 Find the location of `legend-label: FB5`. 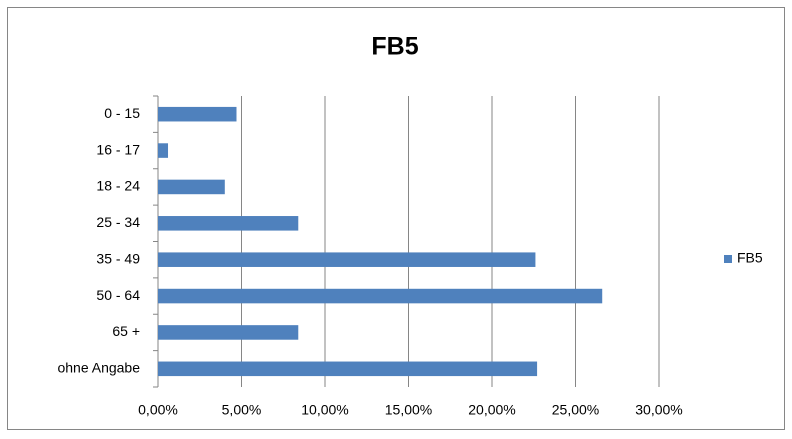

legend-label: FB5 is located at coordinates (750, 258).